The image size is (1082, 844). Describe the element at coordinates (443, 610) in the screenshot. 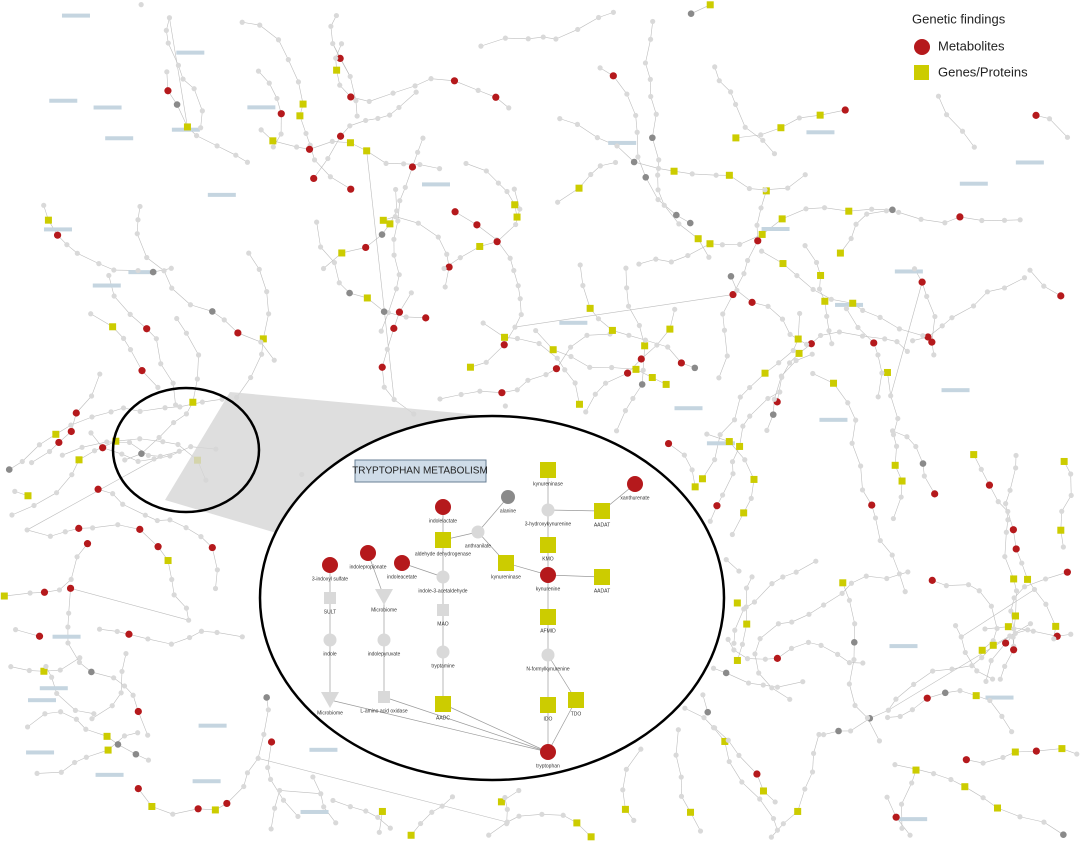

I see `enzyme-node` at that location.